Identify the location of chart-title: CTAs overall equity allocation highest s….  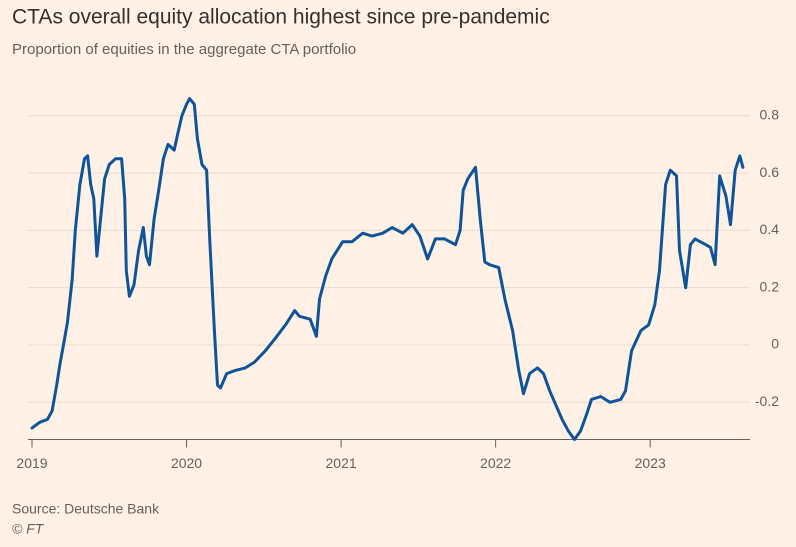
(281, 17).